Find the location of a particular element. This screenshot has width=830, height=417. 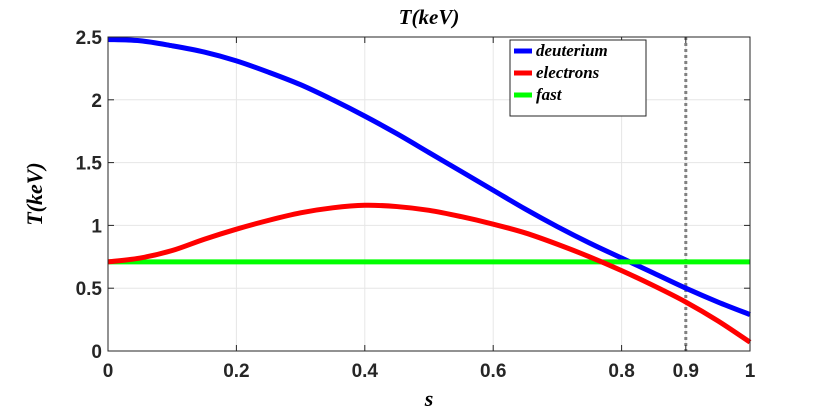

y-axis-label: T(keV) is located at coordinates (34, 194).